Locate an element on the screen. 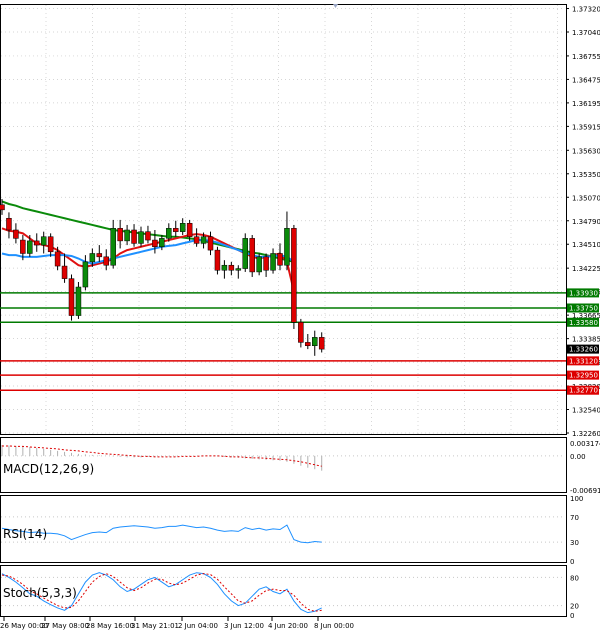 The height and width of the screenshot is (633, 600). stochastic-axis: 80 200 is located at coordinates (574, 597).